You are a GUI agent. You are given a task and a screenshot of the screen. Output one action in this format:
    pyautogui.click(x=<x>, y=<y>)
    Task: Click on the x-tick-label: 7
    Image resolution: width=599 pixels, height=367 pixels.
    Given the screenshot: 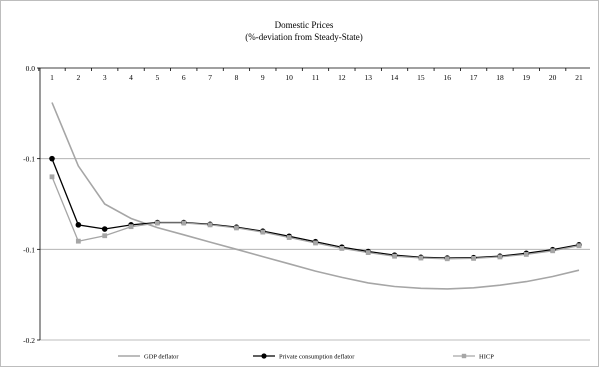 What is the action you would take?
    pyautogui.click(x=210, y=77)
    